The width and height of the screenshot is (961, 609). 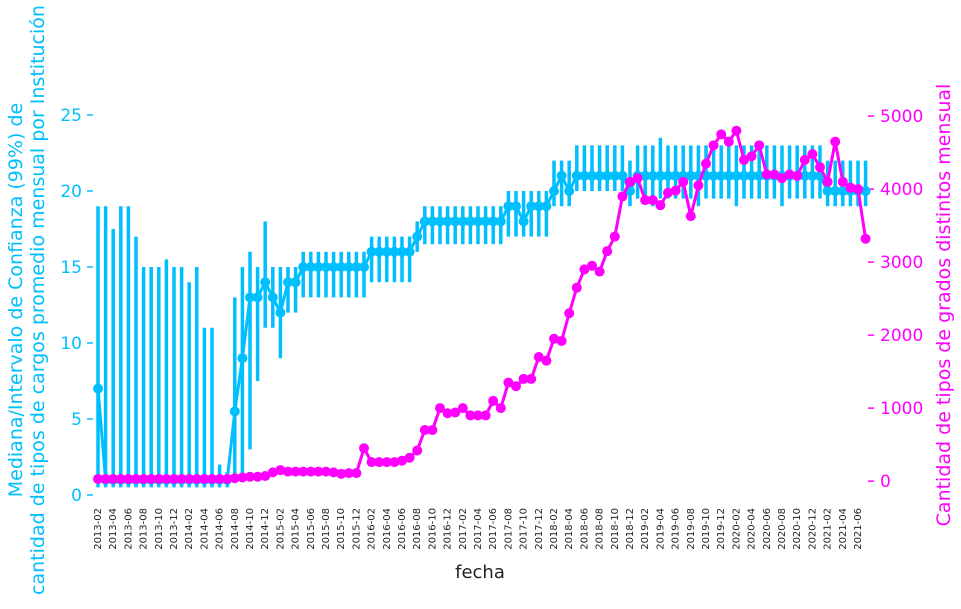 I want to click on x-tick-label: 2013-08, so click(x=144, y=529).